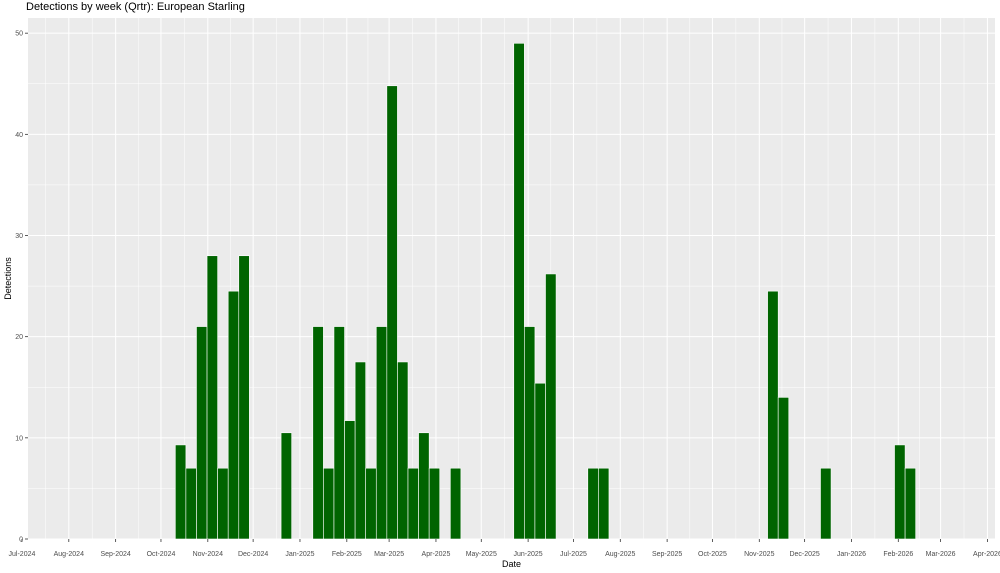 This screenshot has width=1000, height=573. What do you see at coordinates (712, 554) in the screenshot?
I see `x-tick-label: Oct-2025` at bounding box center [712, 554].